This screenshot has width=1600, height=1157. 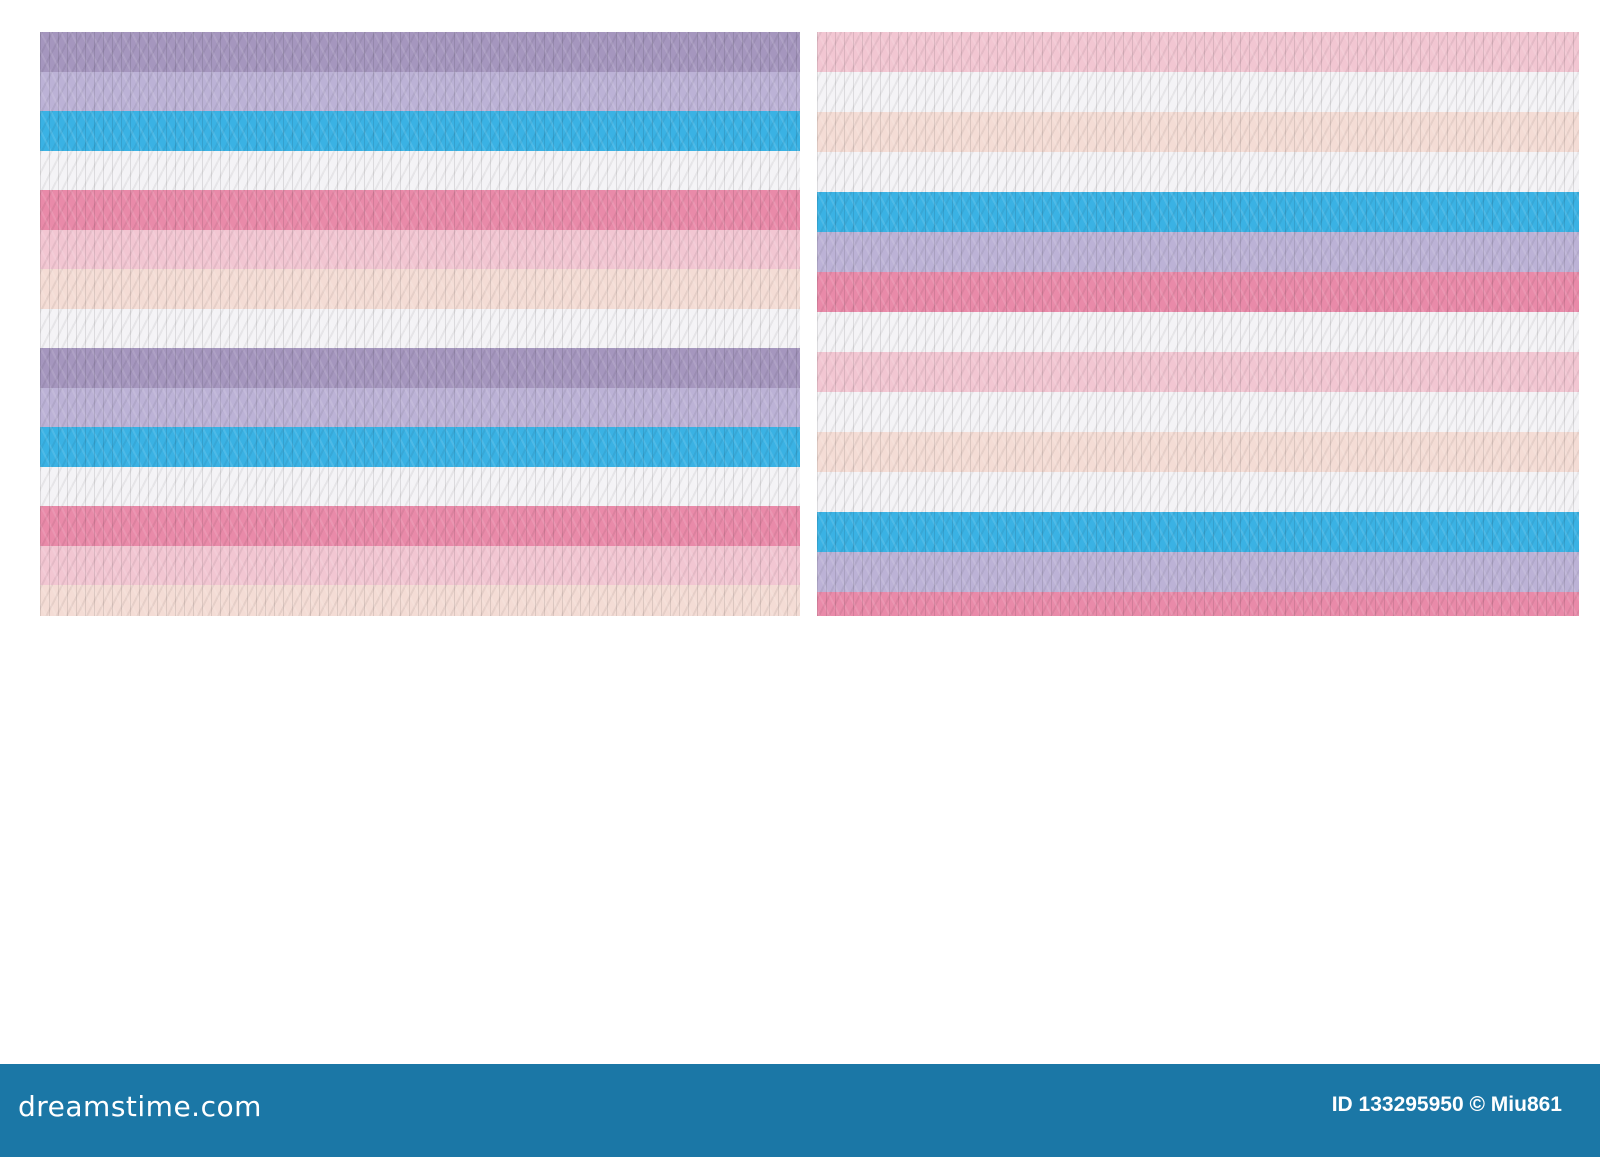 What do you see at coordinates (140, 1106) in the screenshot?
I see `brand-logo-text: dreamstime.com` at bounding box center [140, 1106].